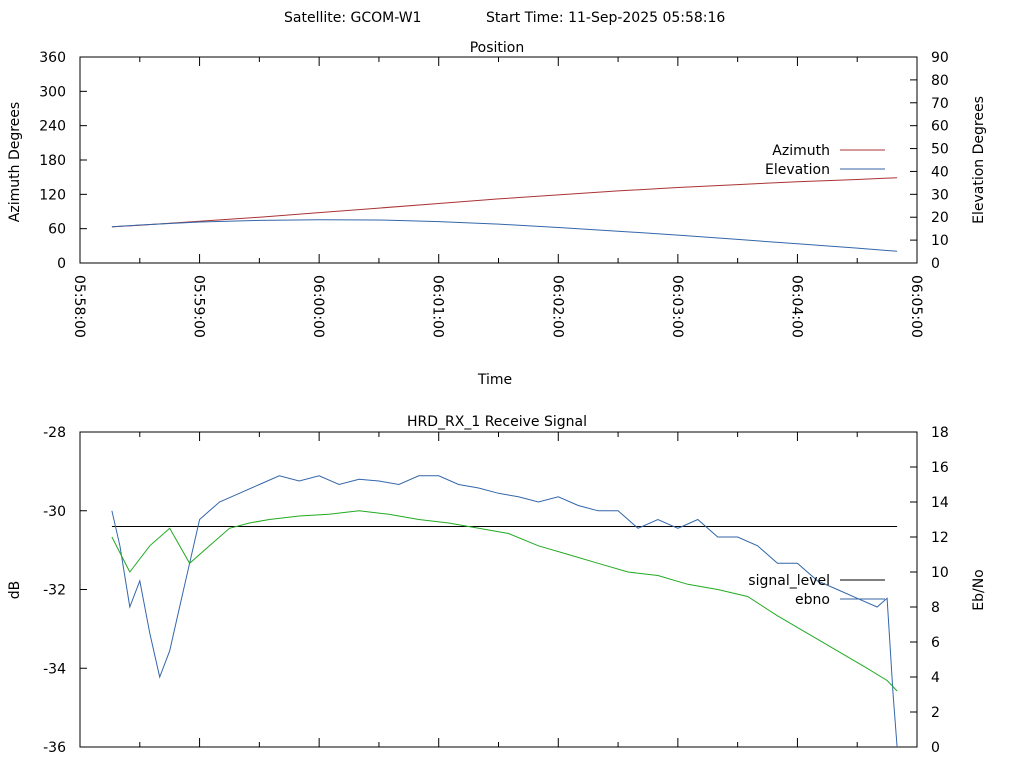 Image resolution: width=1024 pixels, height=772 pixels. Describe the element at coordinates (52, 127) in the screenshot. I see `y-tick-label: 240` at that location.